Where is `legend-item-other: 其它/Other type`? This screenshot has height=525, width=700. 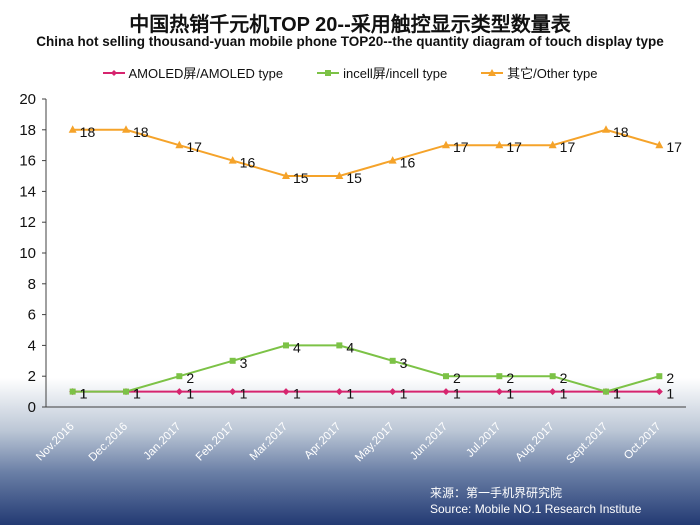 legend-item-other: 其它/Other type is located at coordinates (539, 72).